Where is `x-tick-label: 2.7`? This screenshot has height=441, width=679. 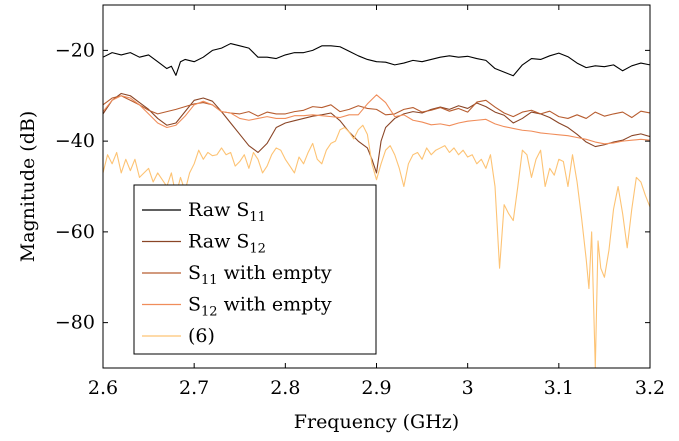 x-tick-label: 2.7 is located at coordinates (194, 388).